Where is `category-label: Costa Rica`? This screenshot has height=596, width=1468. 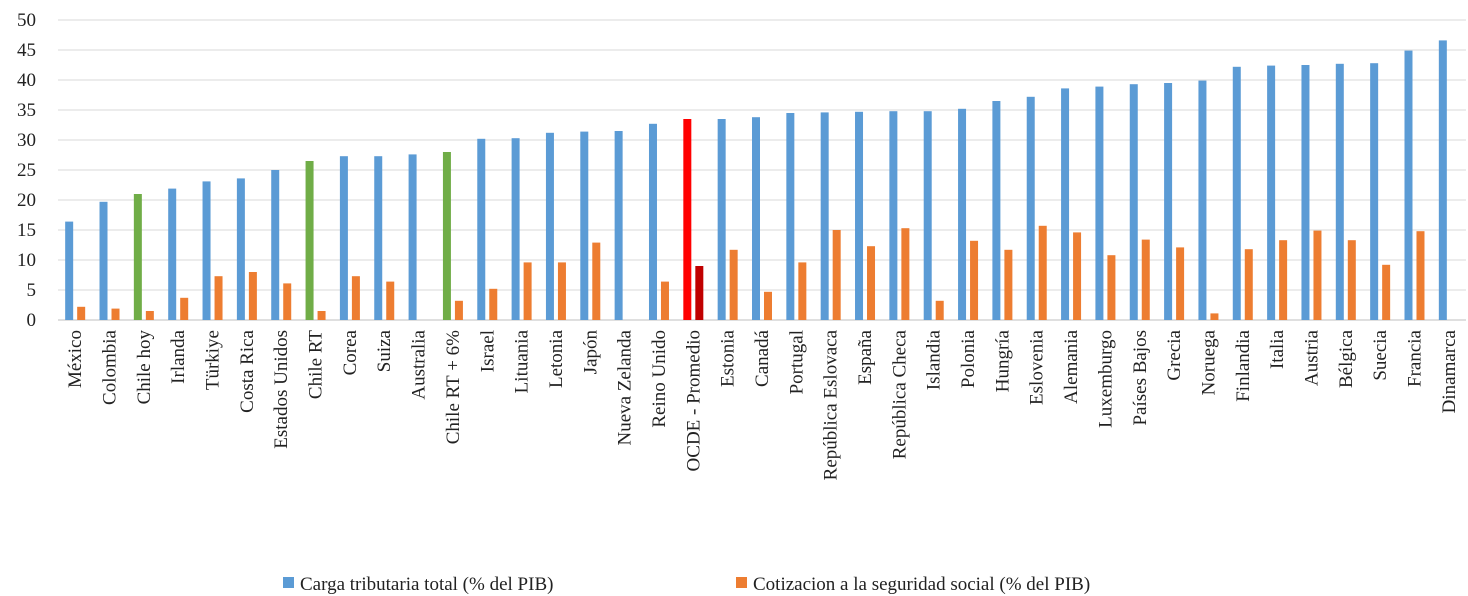
category-label: Costa Rica is located at coordinates (247, 370).